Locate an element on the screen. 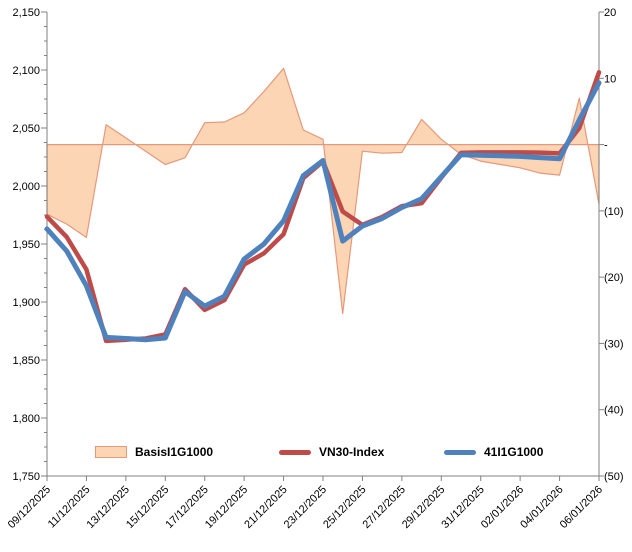 This screenshot has width=632, height=552. y-axis-right-label: (20) is located at coordinates (614, 278).